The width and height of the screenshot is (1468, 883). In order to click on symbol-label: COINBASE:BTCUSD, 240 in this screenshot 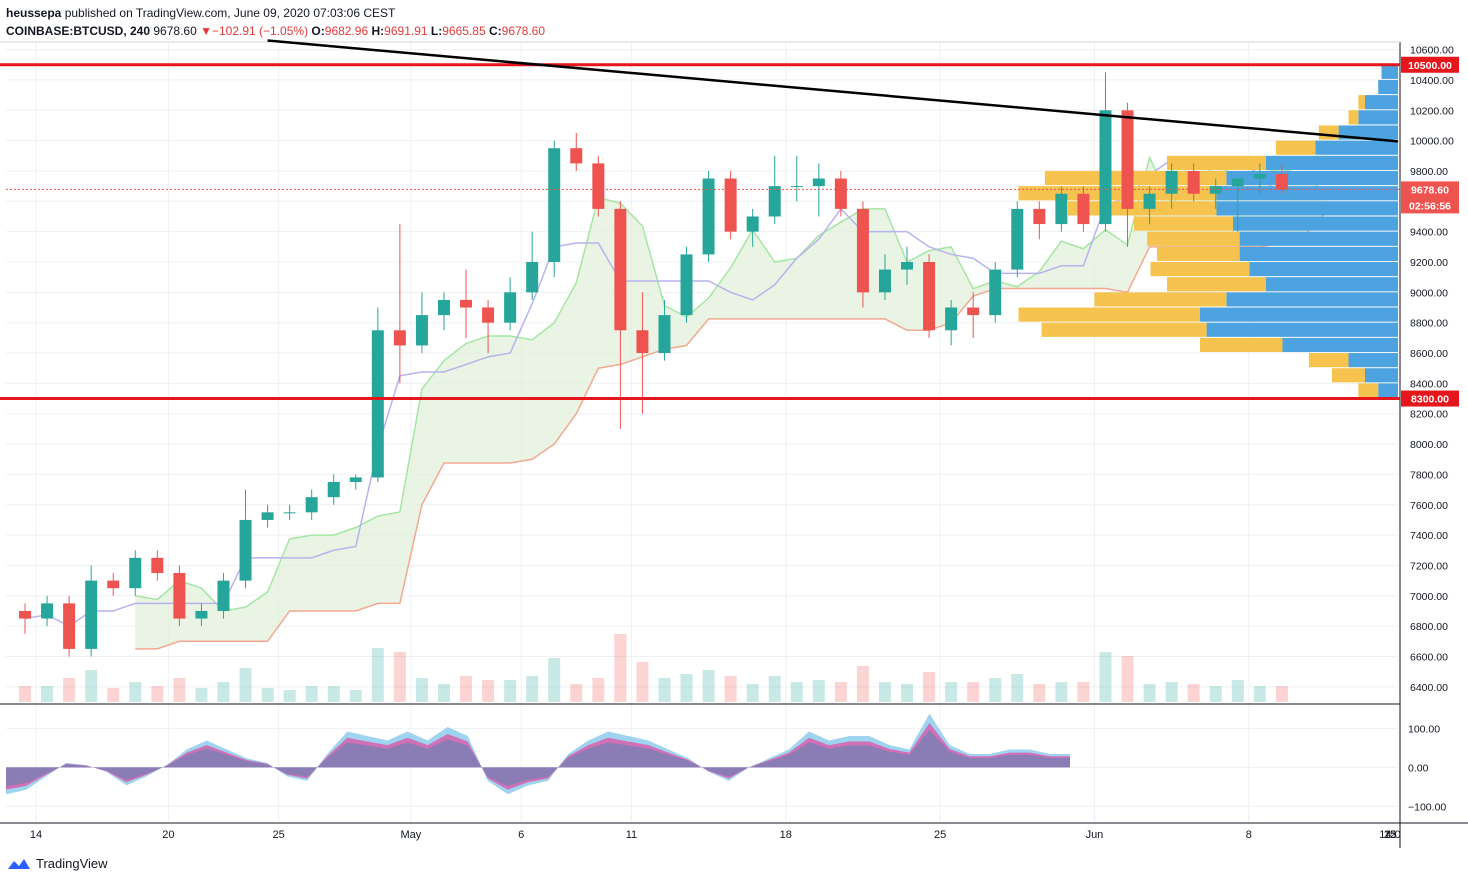, I will do `click(78, 31)`.